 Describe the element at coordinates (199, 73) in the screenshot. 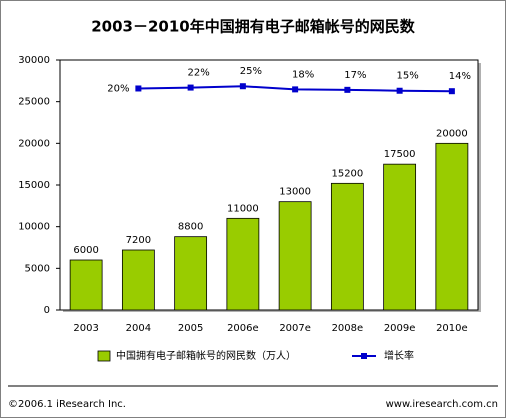

I see `line-value-label: 22%` at that location.